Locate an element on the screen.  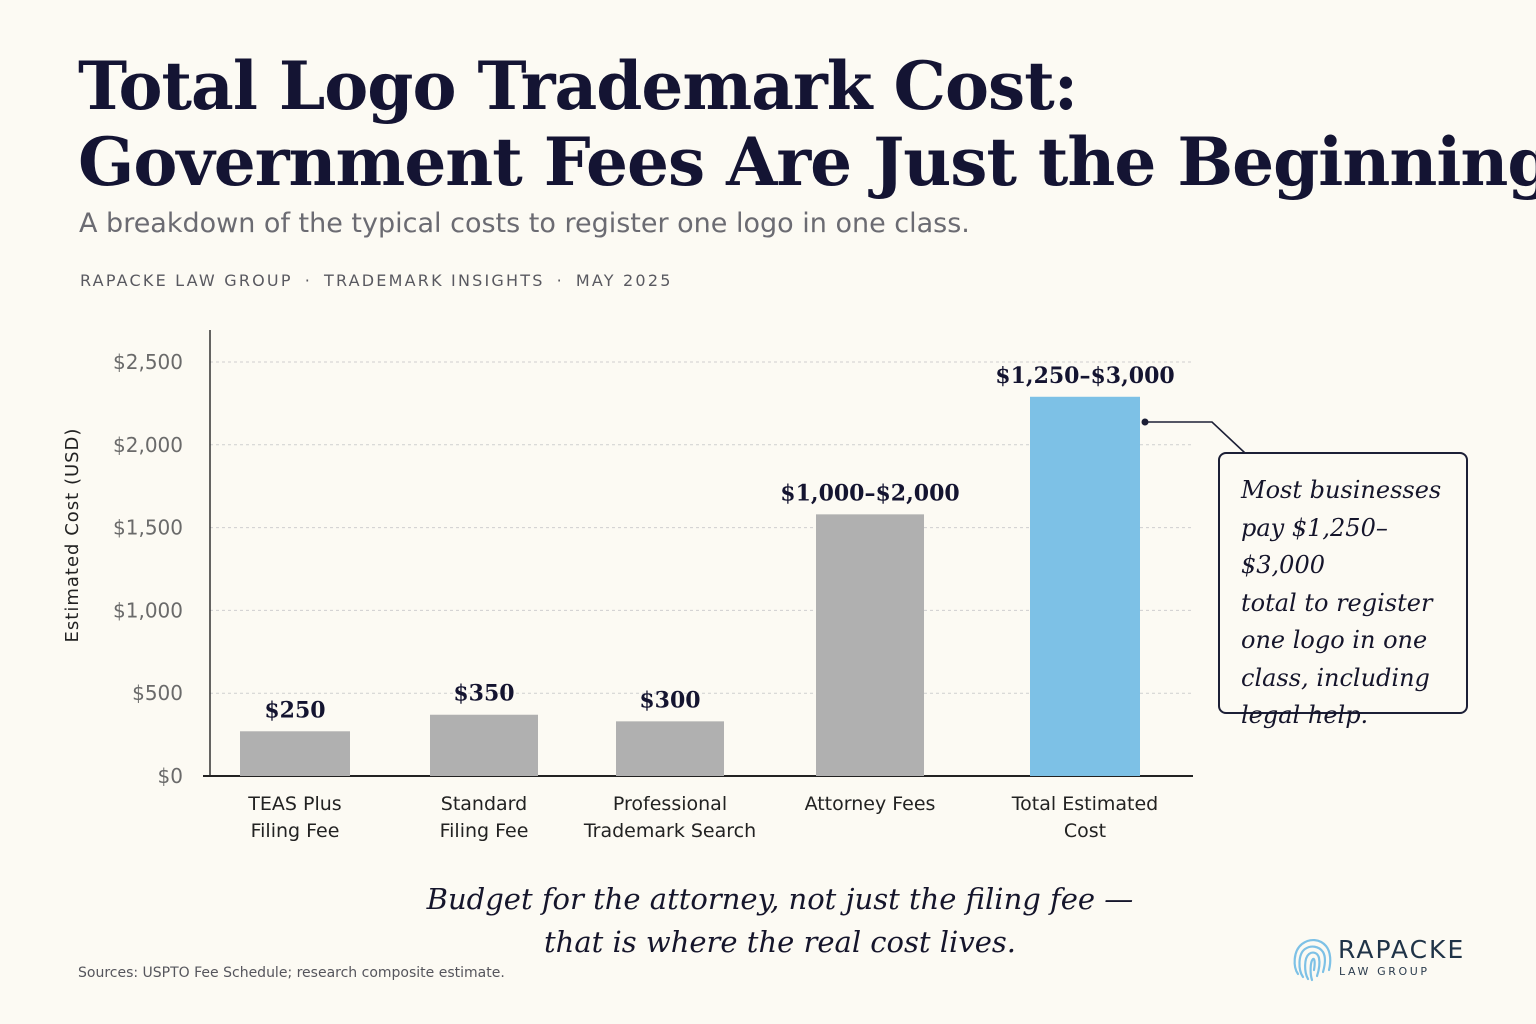
callout-line: legal help. is located at coordinates (1305, 715).